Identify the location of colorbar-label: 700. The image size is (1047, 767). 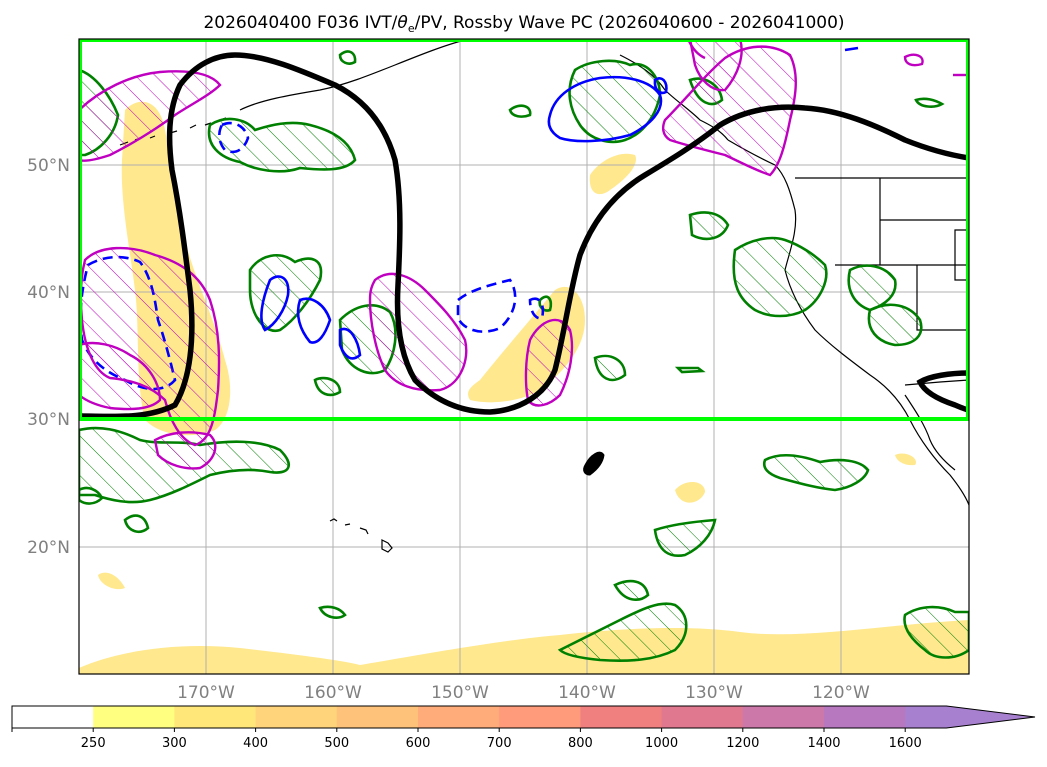
(499, 743).